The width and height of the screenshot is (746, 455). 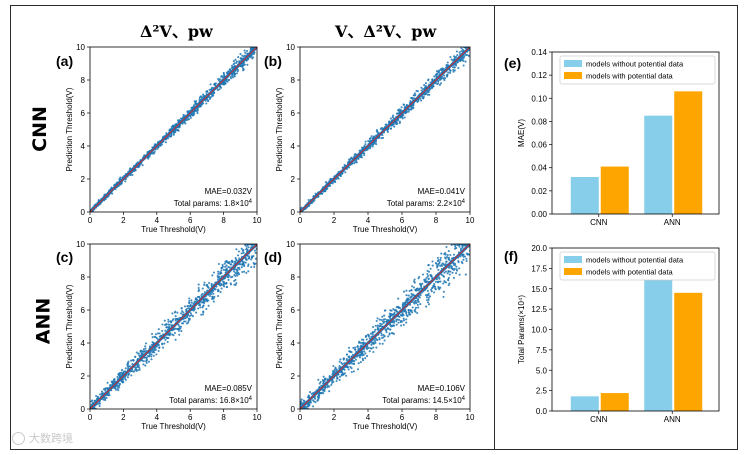 I want to click on y-tick-label: 0, so click(x=293, y=212).